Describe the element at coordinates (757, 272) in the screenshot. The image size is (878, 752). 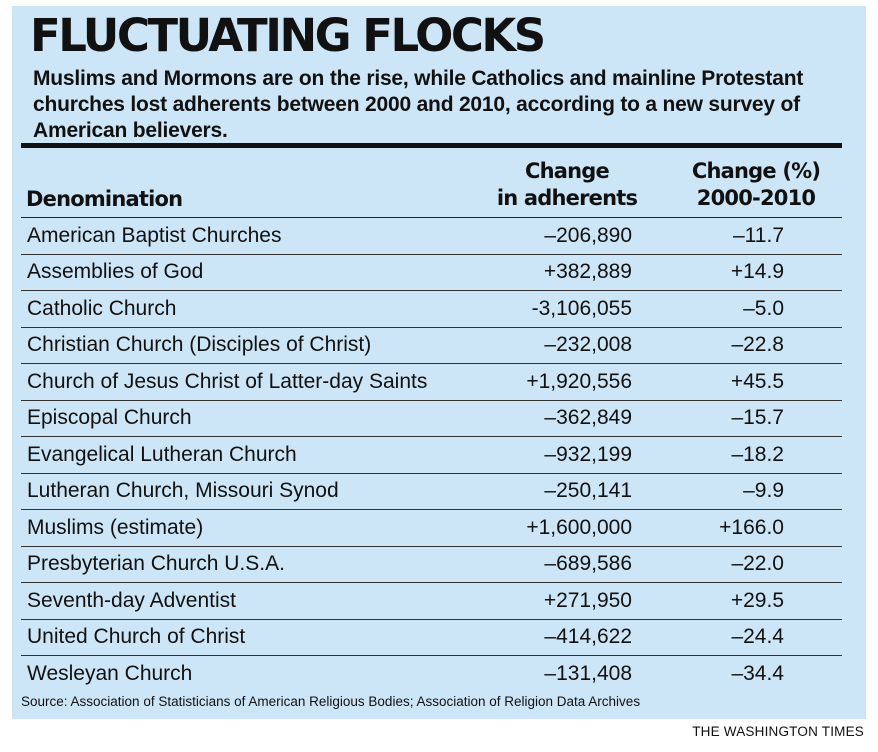
I see `row-percent: +14.9` at that location.